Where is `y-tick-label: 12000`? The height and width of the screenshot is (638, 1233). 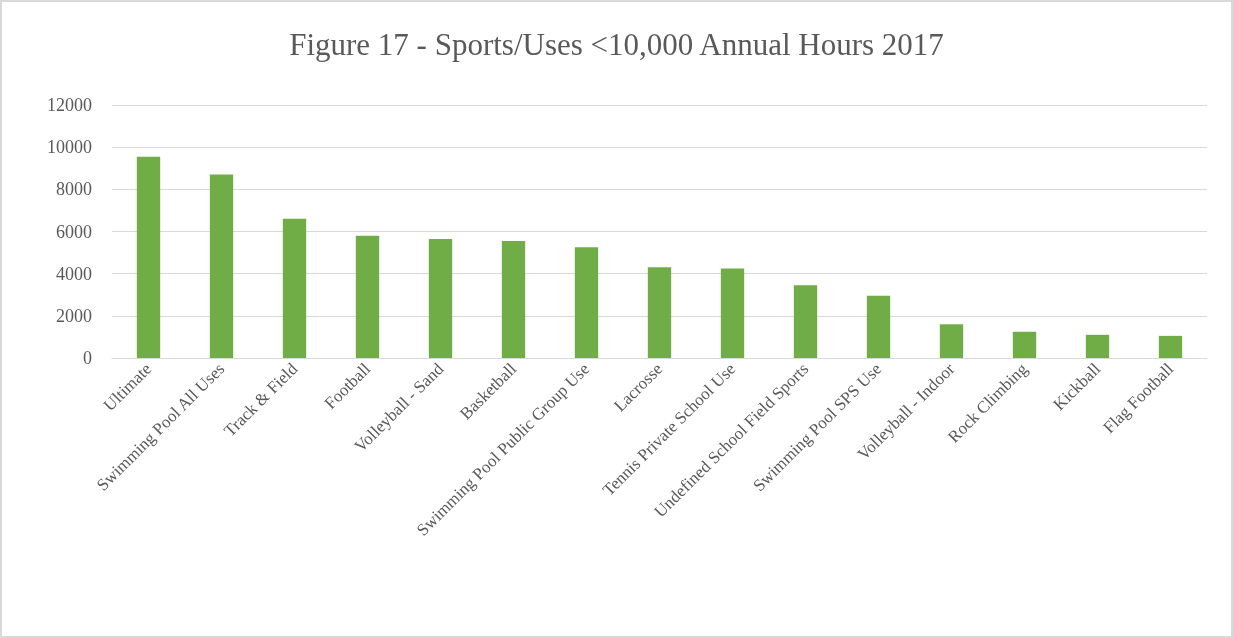
y-tick-label: 12000 is located at coordinates (69, 105).